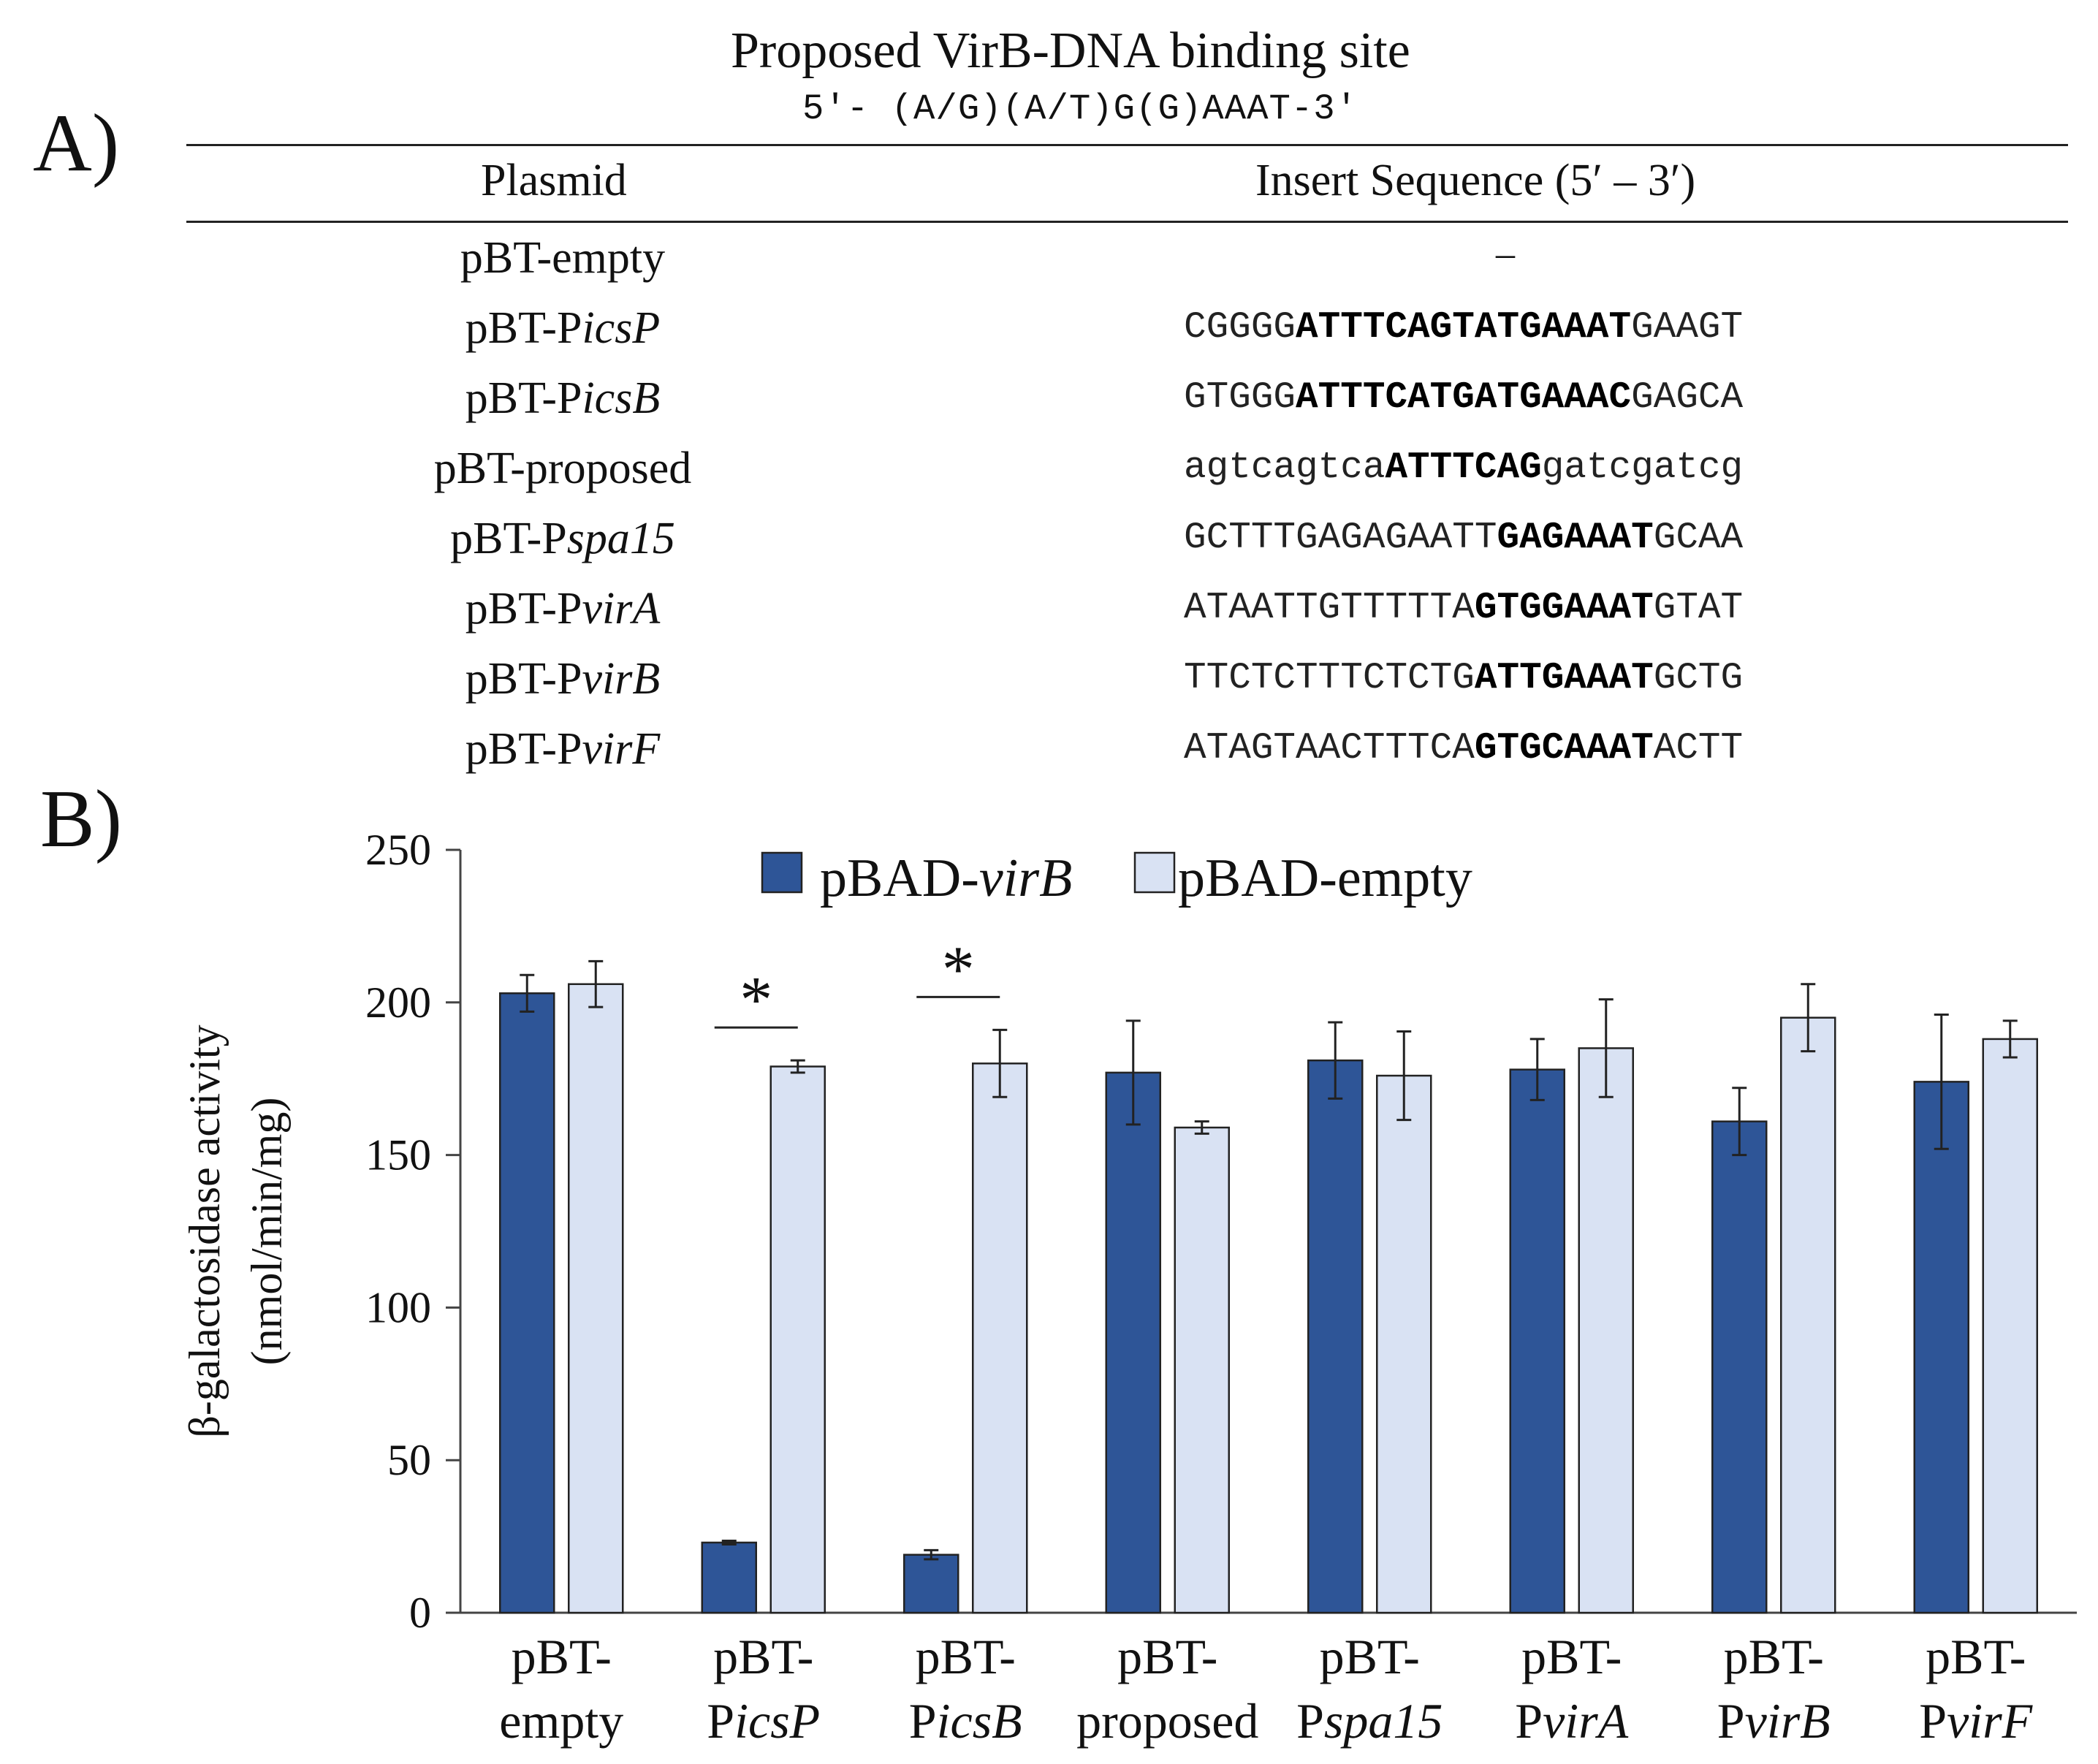 The image size is (2098, 1764). Describe the element at coordinates (621, 609) in the screenshot. I see `plasmid-name-gene: virA` at that location.